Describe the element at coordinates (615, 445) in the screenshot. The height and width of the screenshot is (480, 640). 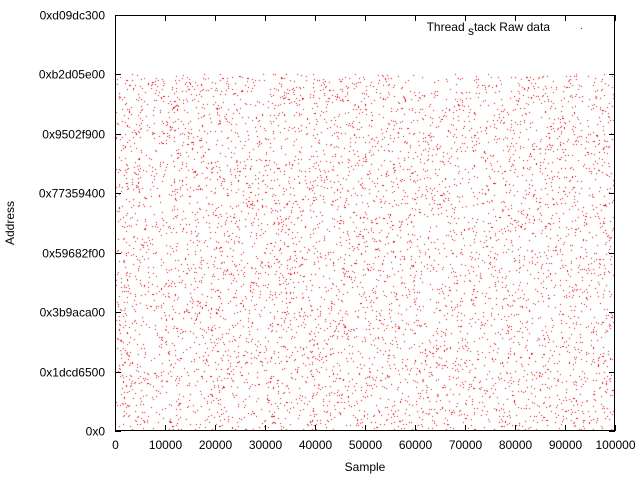
I see `x-tick-label-10: 100000` at that location.